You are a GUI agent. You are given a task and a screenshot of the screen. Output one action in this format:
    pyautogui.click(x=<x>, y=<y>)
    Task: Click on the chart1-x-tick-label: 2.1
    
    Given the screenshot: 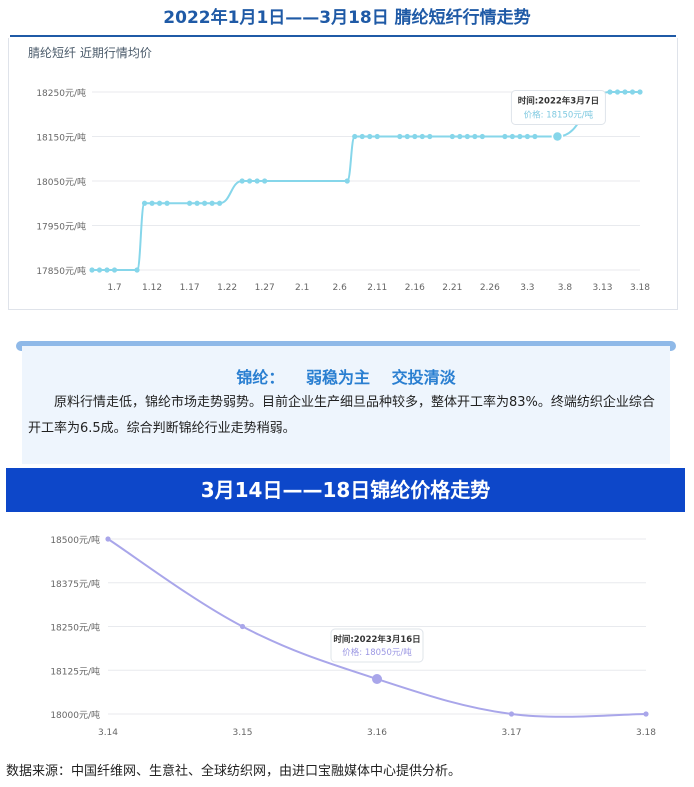 What is the action you would take?
    pyautogui.click(x=302, y=288)
    